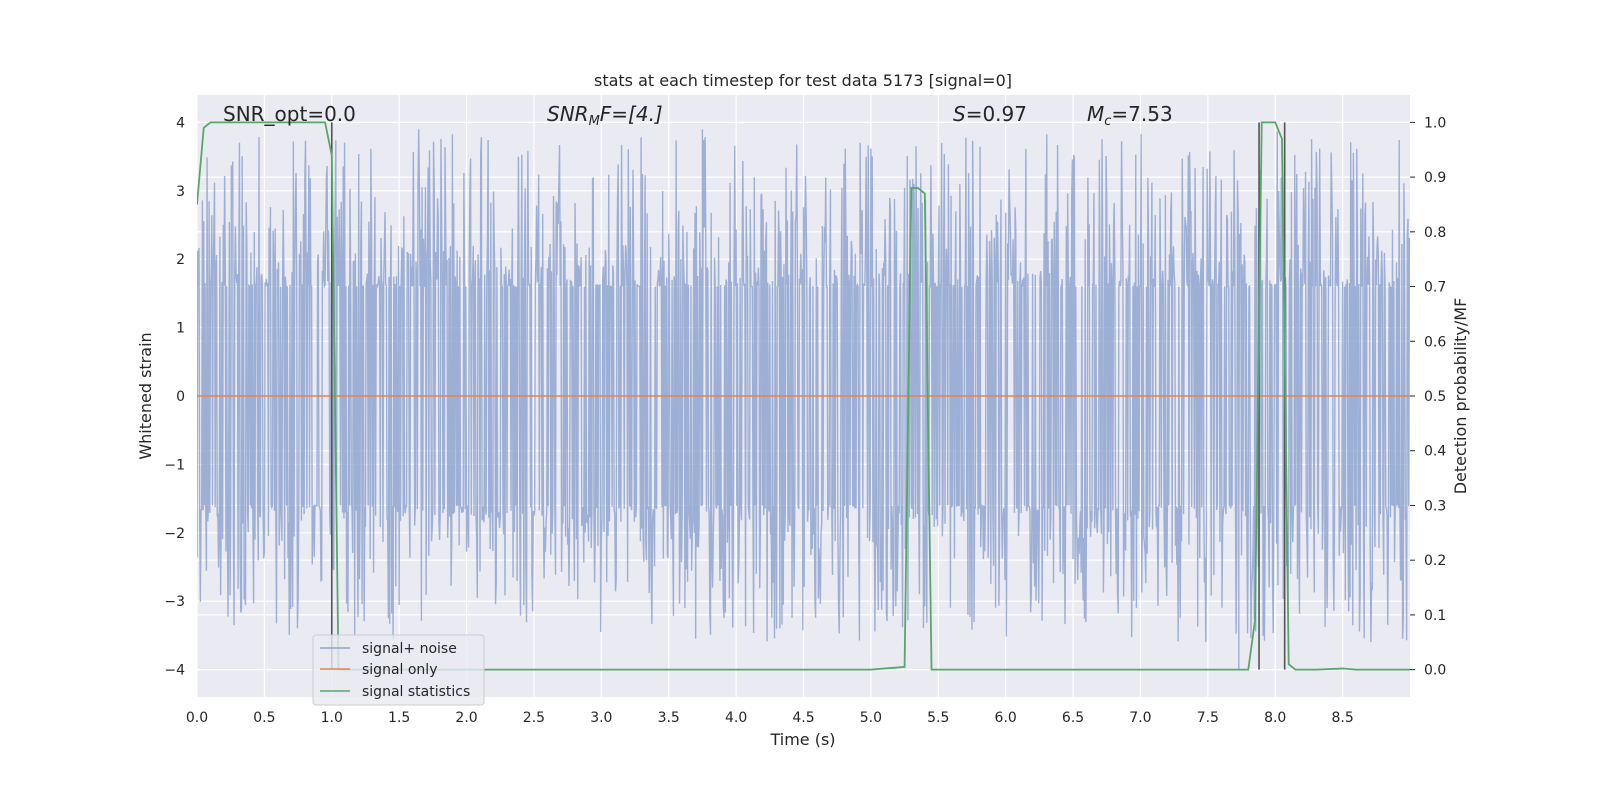 The image size is (1600, 800). Describe the element at coordinates (1095, 114) in the screenshot. I see `annotation-mc-italic: M` at that location.